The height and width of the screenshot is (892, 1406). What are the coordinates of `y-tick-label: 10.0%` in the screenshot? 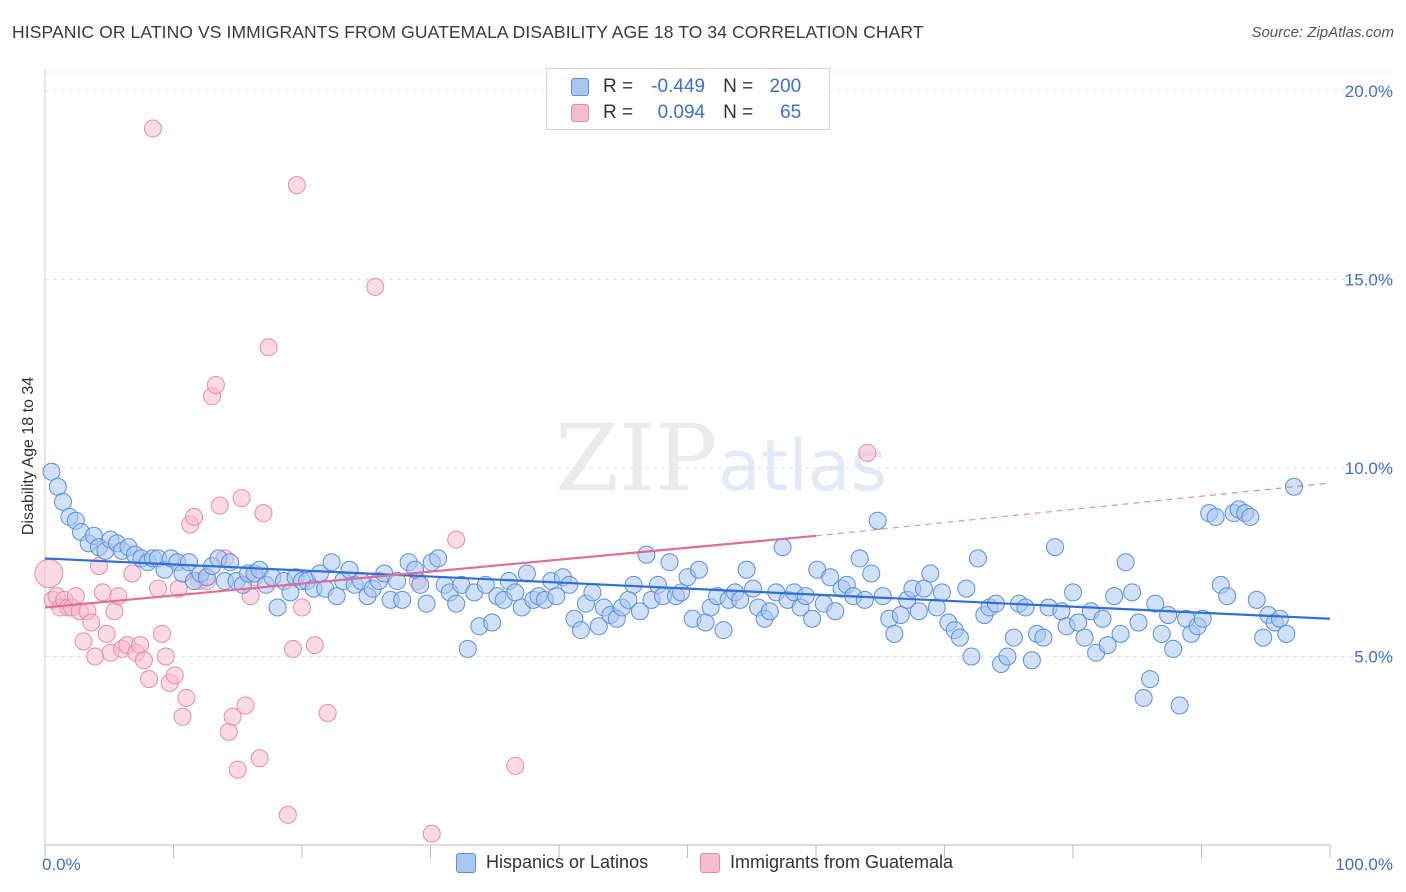 It's located at (1369, 468).